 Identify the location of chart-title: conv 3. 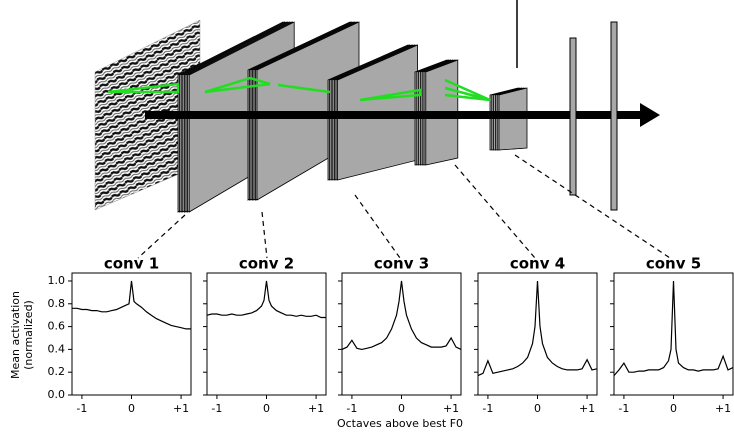
(401, 264).